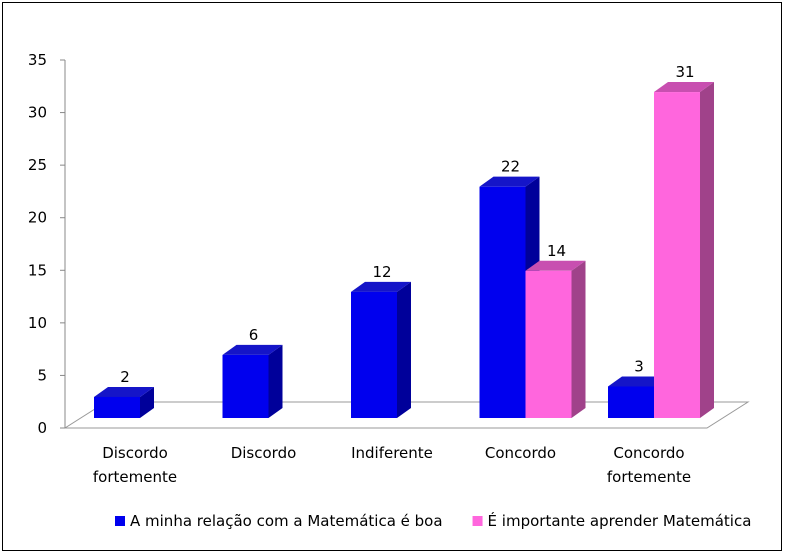  What do you see at coordinates (37, 323) in the screenshot?
I see `y-tick-label: 10` at bounding box center [37, 323].